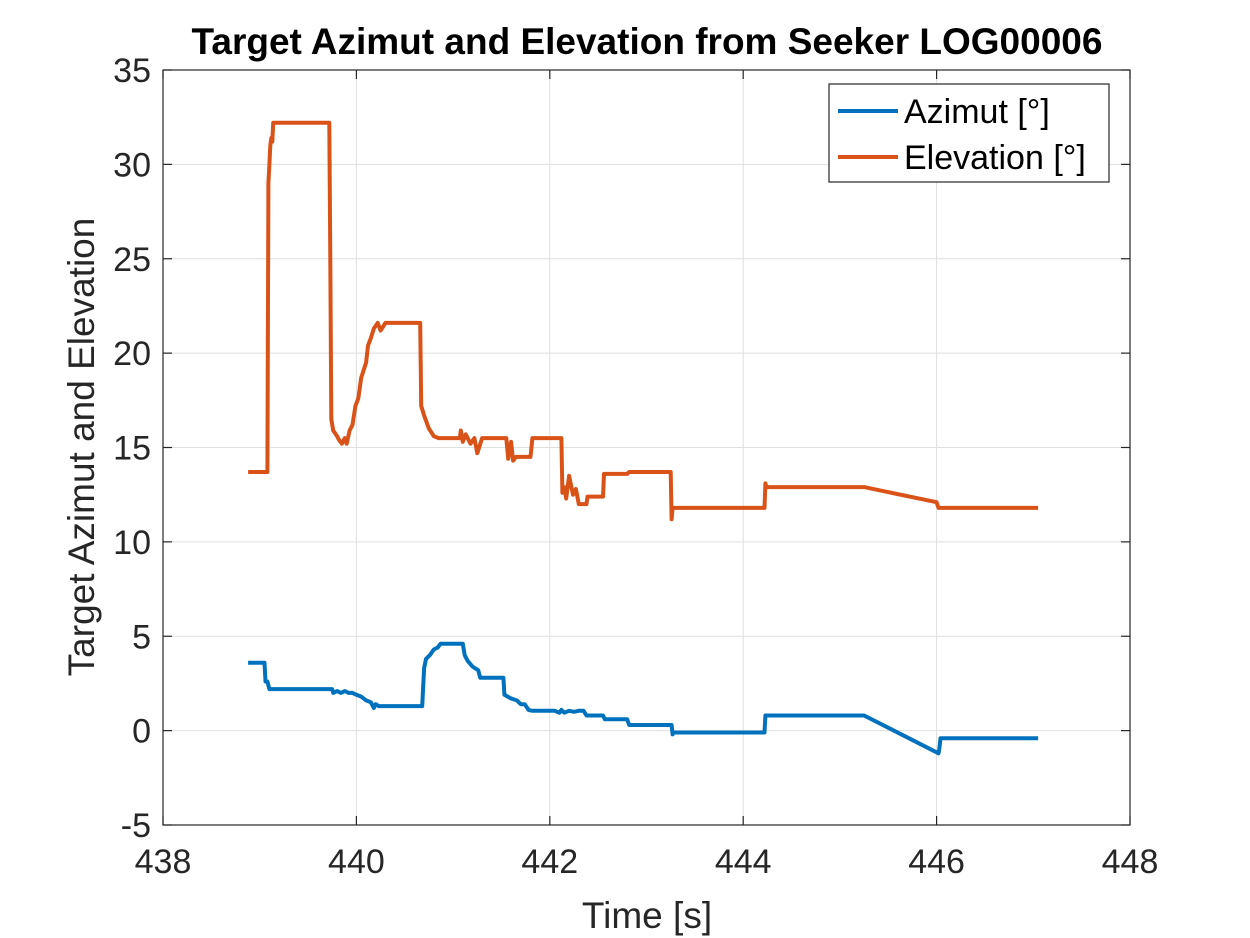 The width and height of the screenshot is (1250, 938). What do you see at coordinates (132, 449) in the screenshot?
I see `y-tick-label: 15` at bounding box center [132, 449].